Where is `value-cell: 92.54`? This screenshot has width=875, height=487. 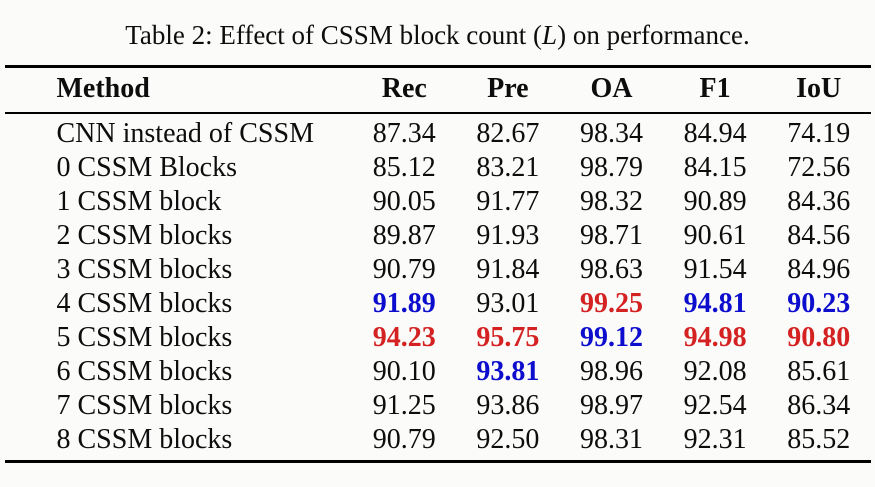 value-cell: 92.54 is located at coordinates (715, 405).